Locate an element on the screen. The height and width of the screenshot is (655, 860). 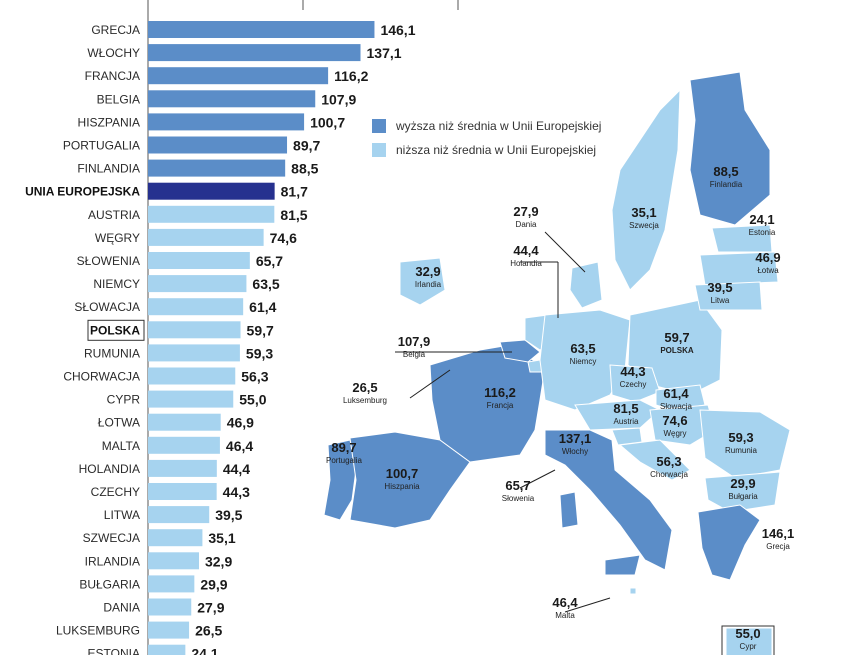
region-germany is located at coordinates (585, 360).